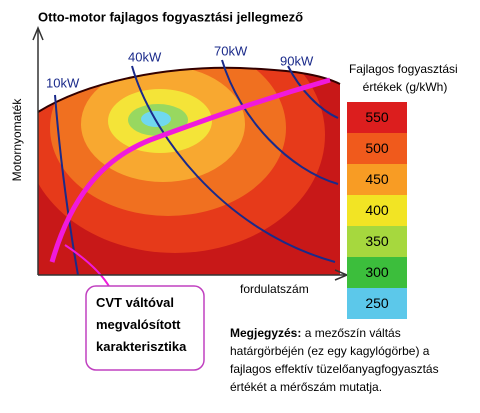 The width and height of the screenshot is (480, 413). I want to click on power-label: 90kW, so click(297, 60).